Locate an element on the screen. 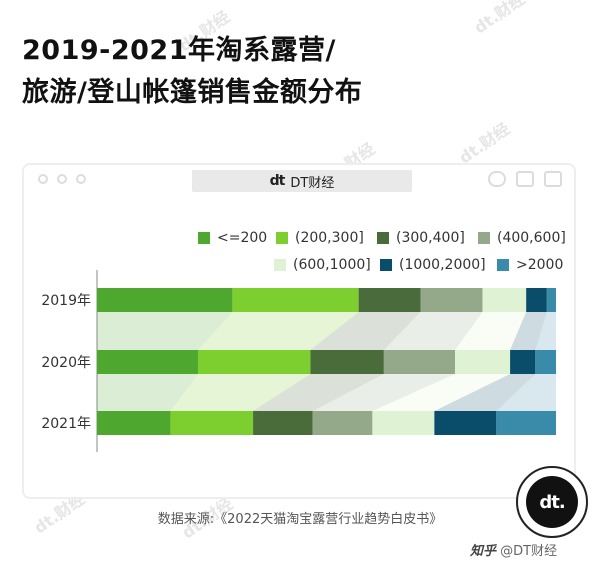 The width and height of the screenshot is (600, 561). legend-item: (300,400] is located at coordinates (421, 238).